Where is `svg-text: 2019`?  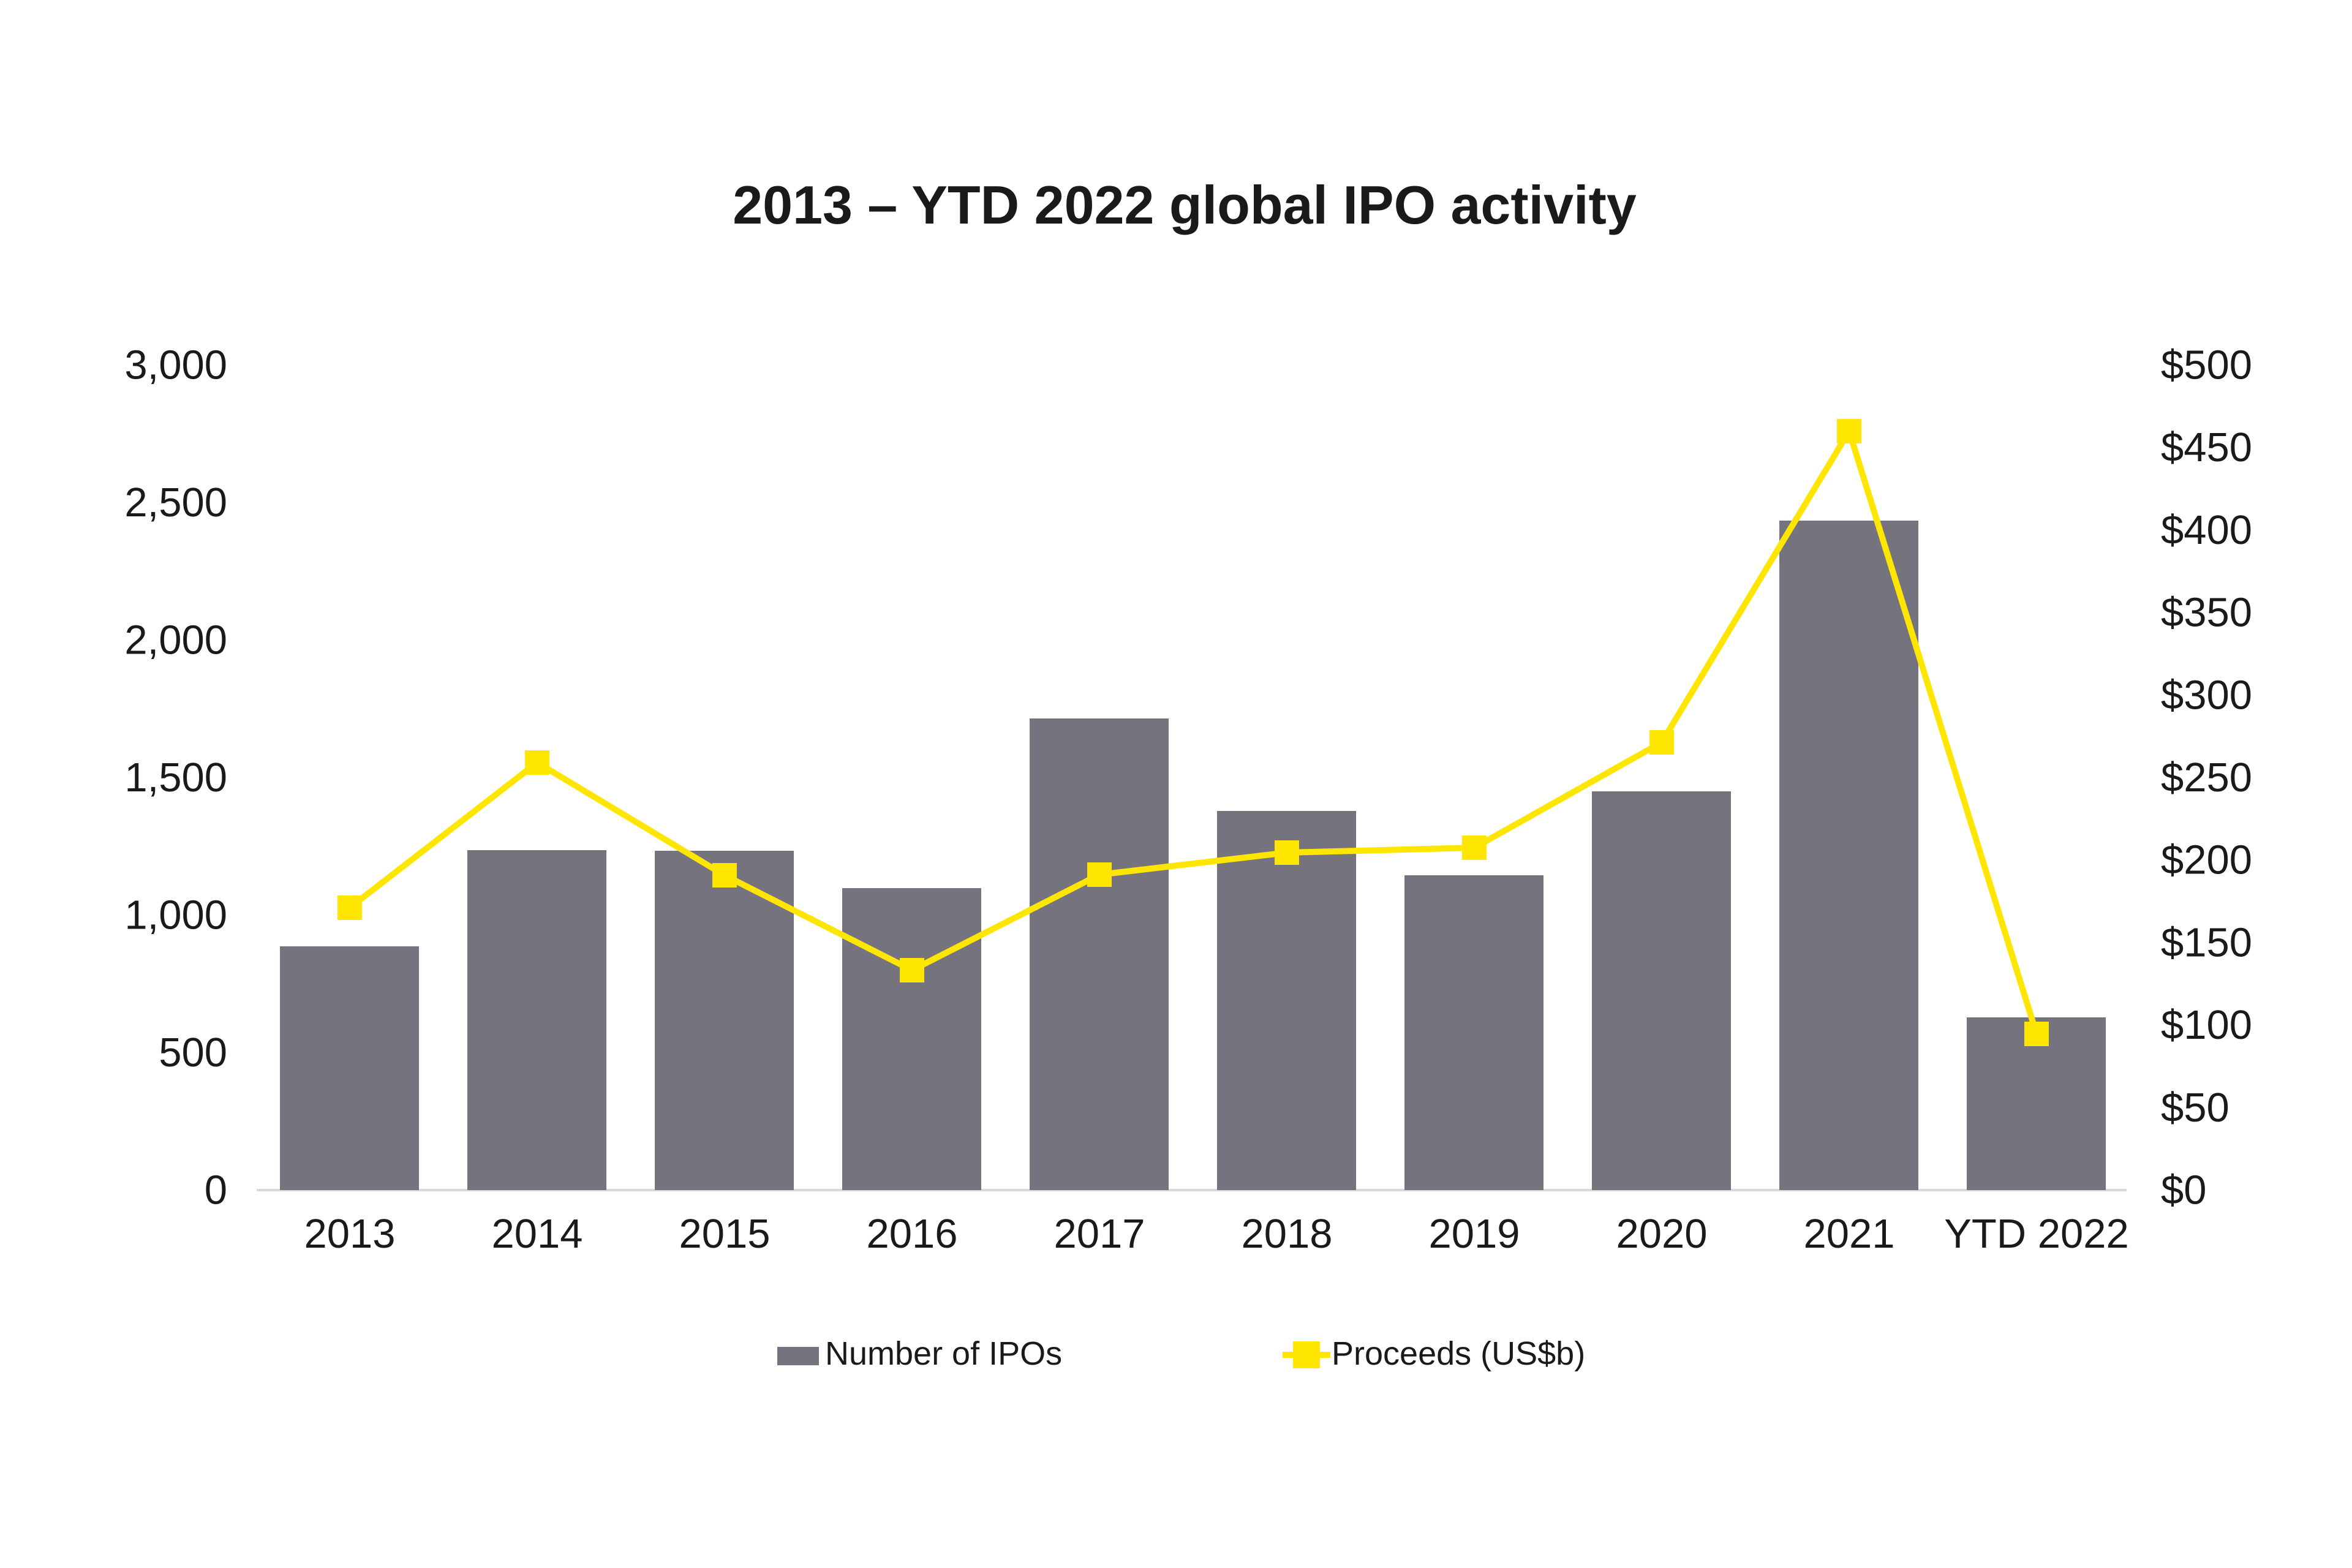 svg-text: 2019 is located at coordinates (1474, 1234).